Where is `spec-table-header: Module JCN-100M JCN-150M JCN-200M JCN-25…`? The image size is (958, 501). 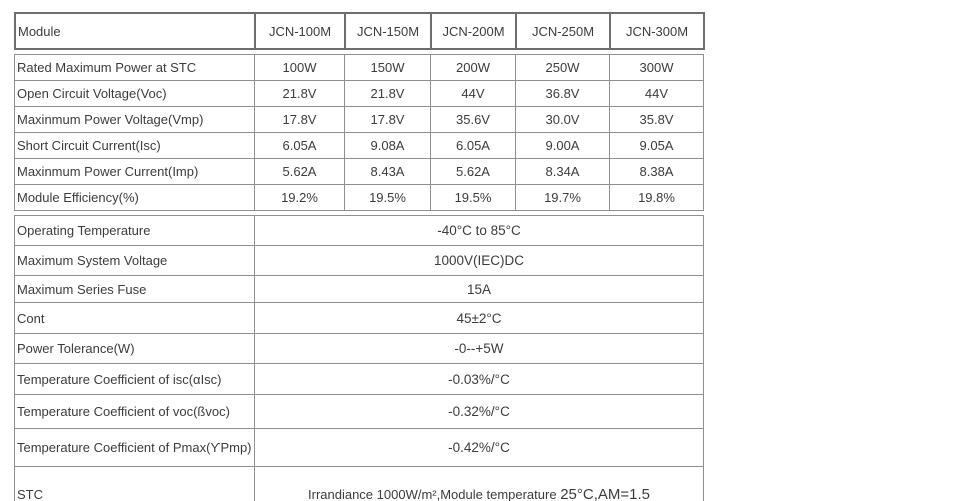
spec-table-header: Module JCN-100M JCN-150M JCN-200M JCN-25… is located at coordinates (359, 31).